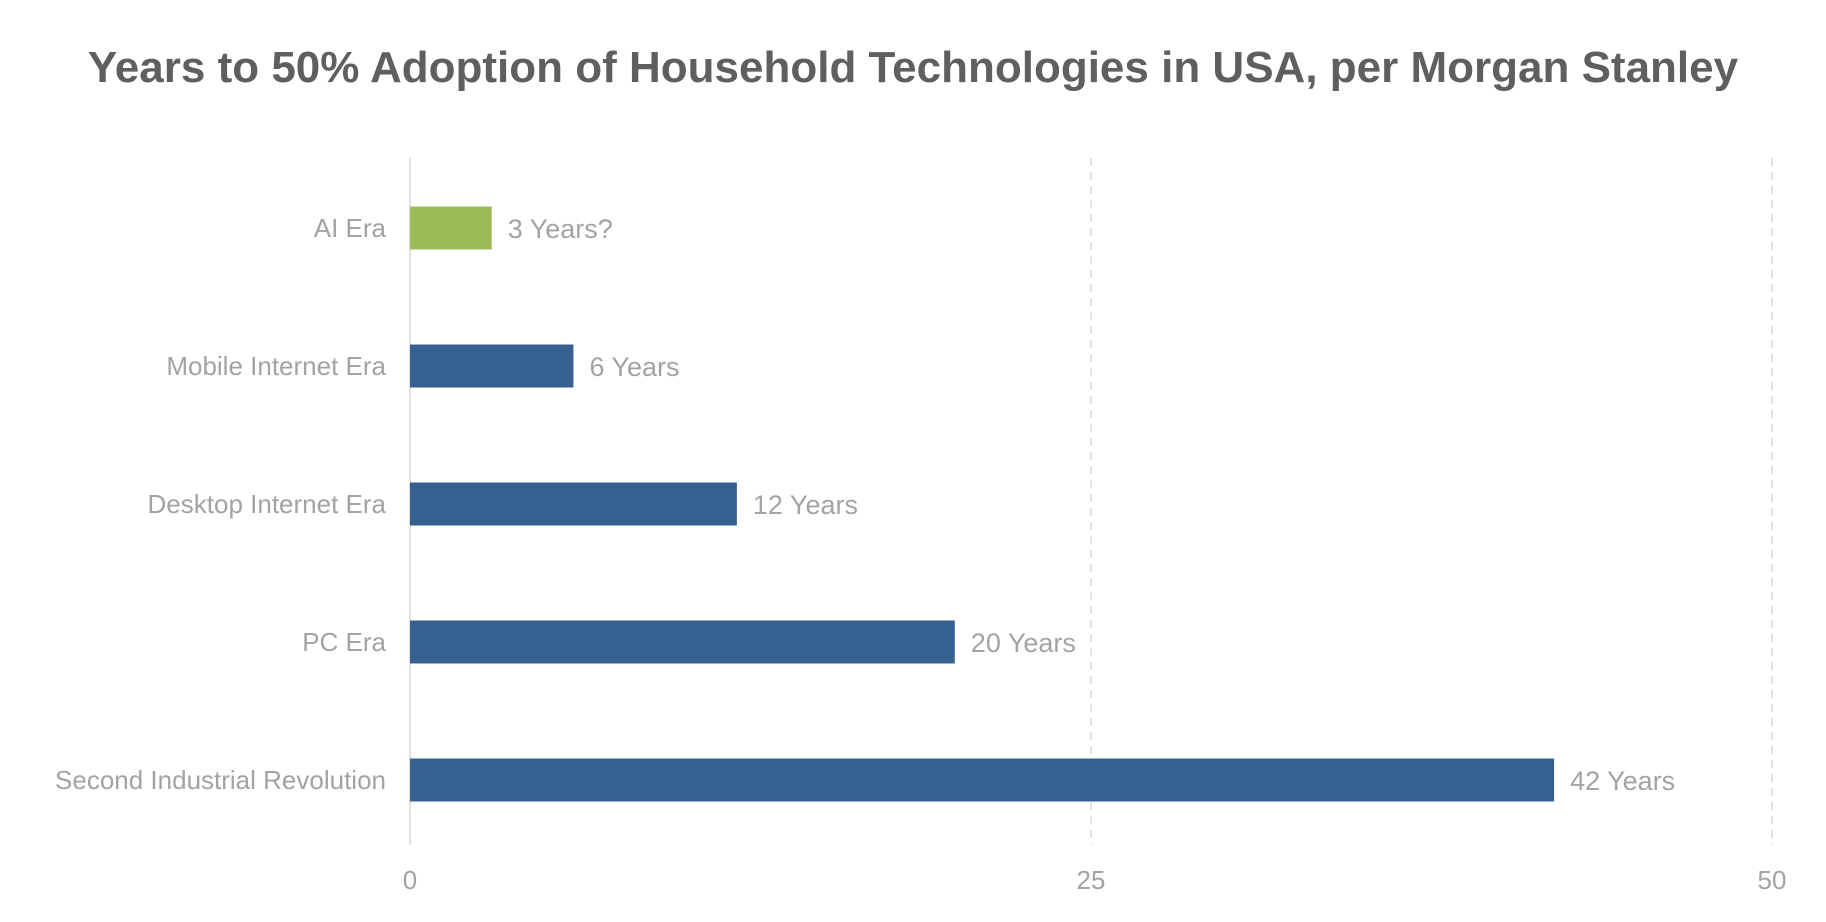 This screenshot has height=922, width=1826. Describe the element at coordinates (1772, 880) in the screenshot. I see `x-tick-label: 50` at that location.